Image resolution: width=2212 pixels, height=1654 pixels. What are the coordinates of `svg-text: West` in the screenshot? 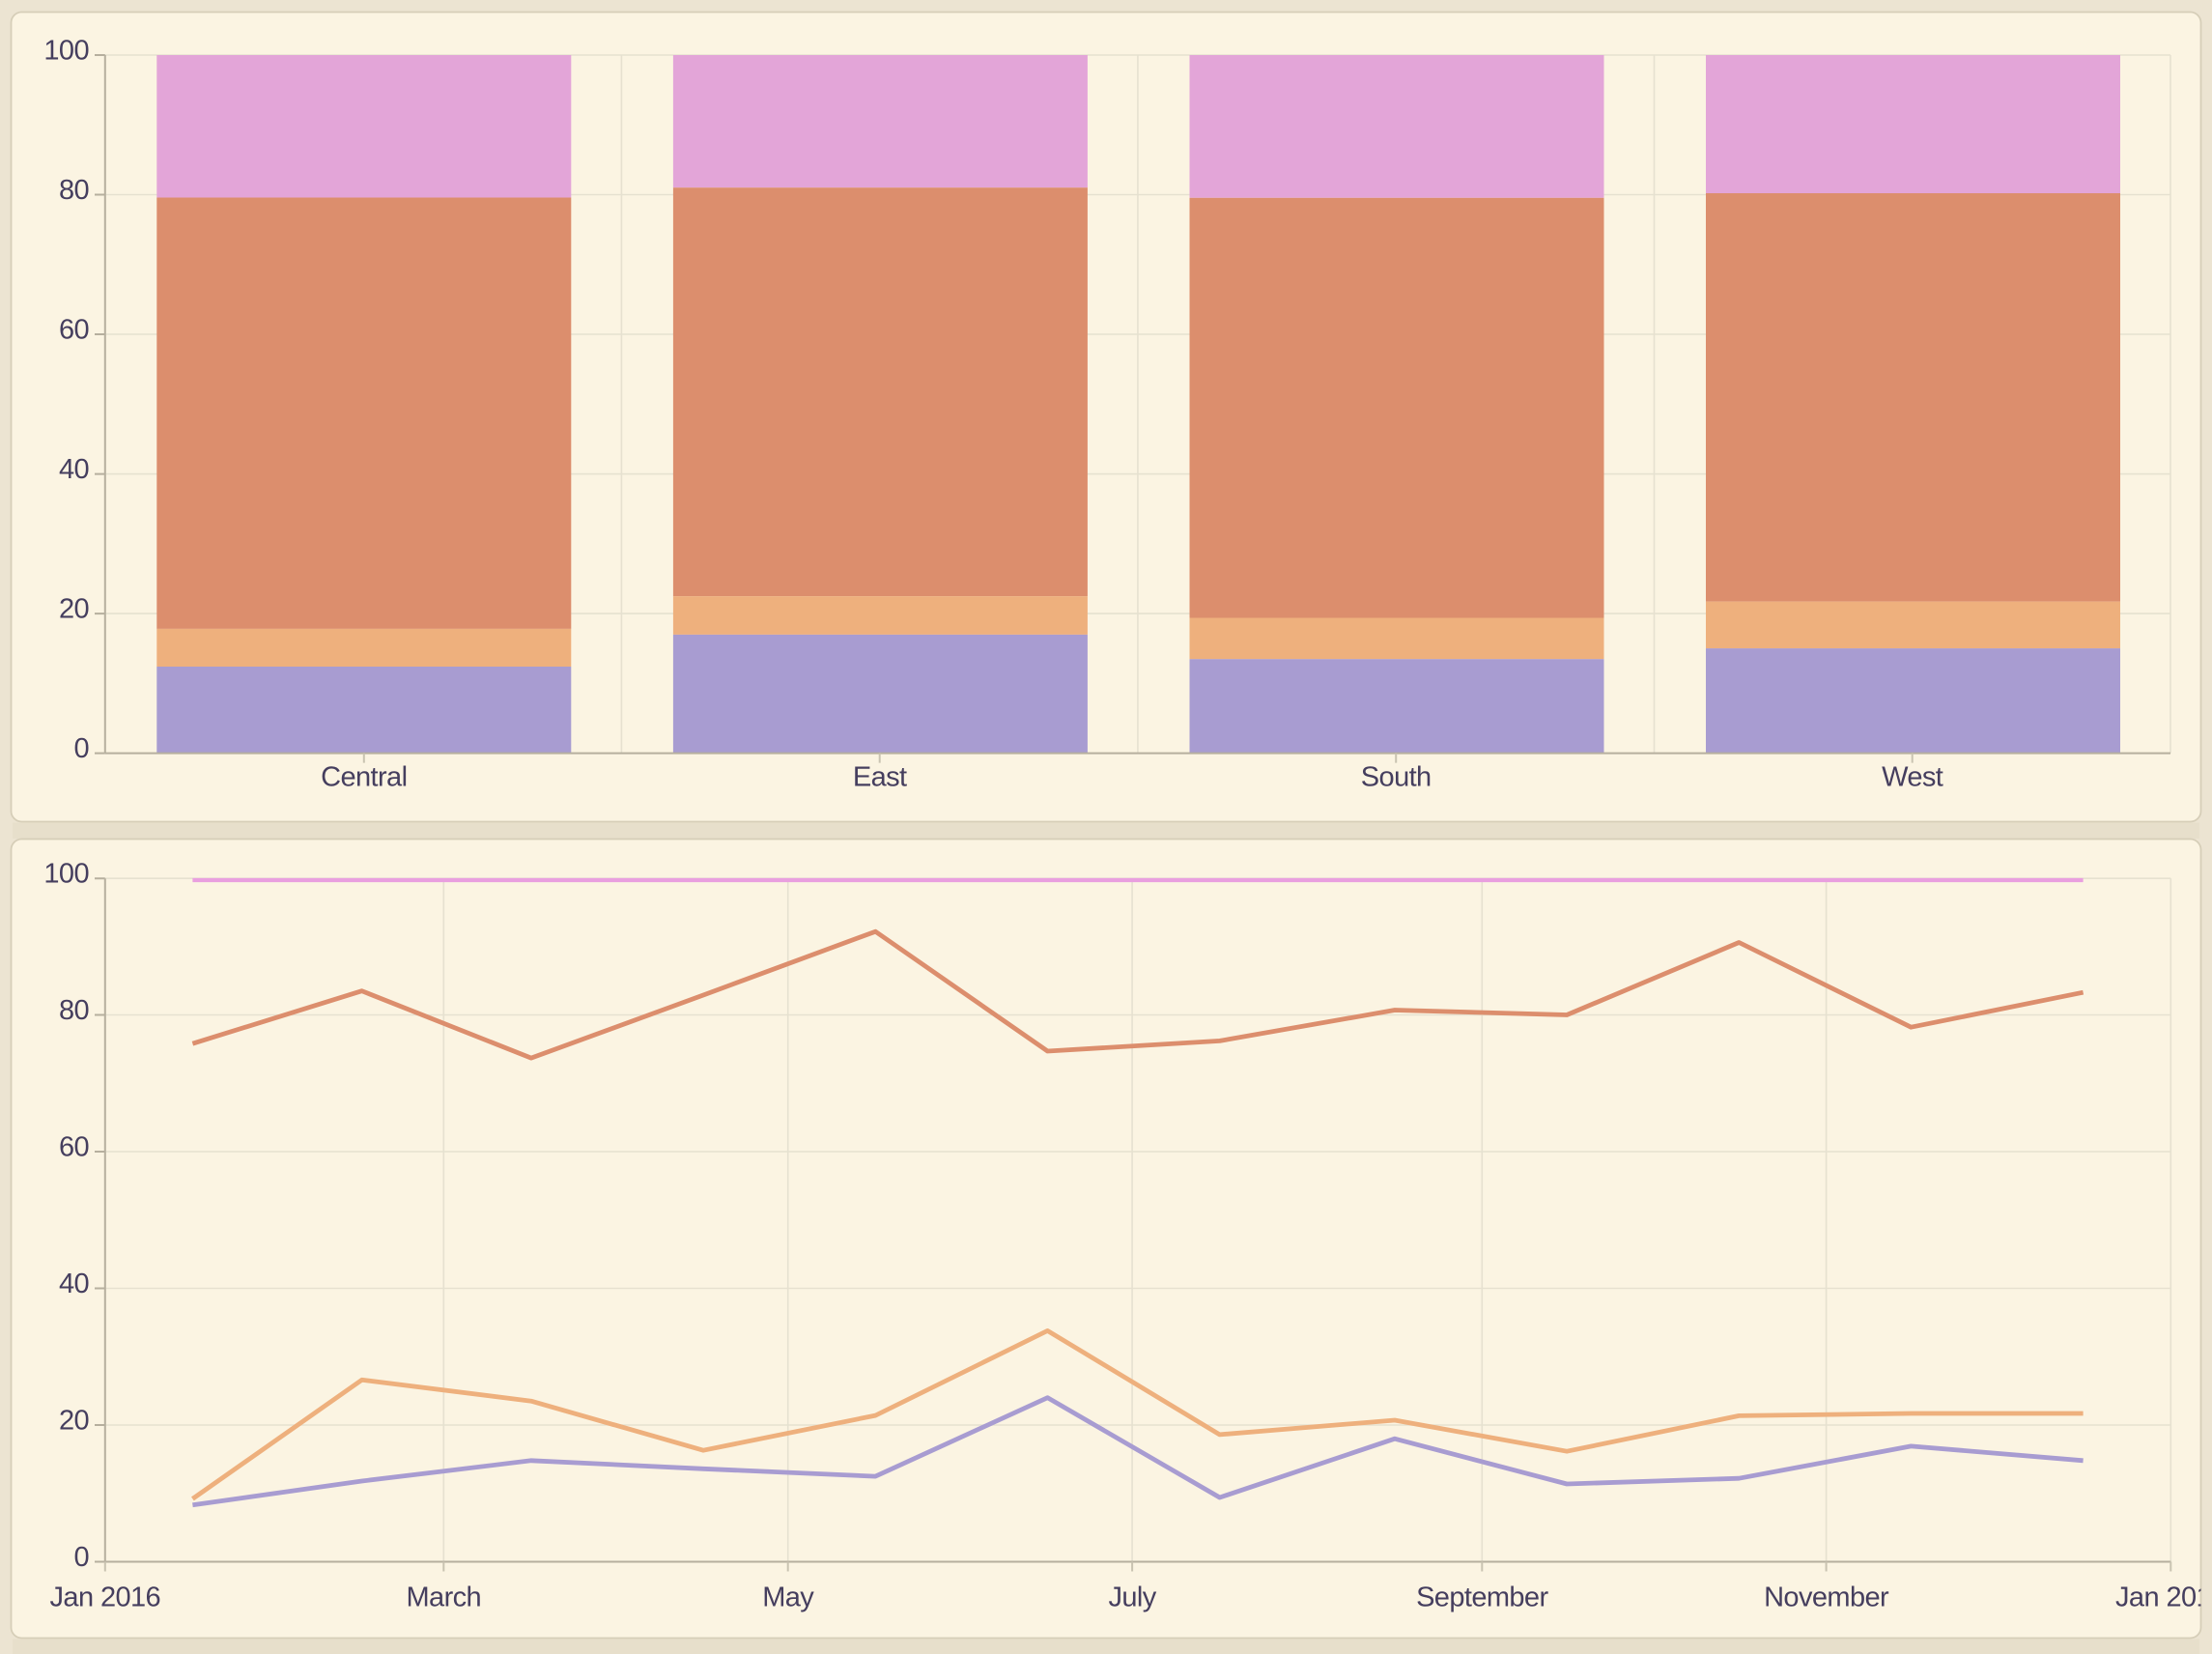 It's located at (1912, 778).